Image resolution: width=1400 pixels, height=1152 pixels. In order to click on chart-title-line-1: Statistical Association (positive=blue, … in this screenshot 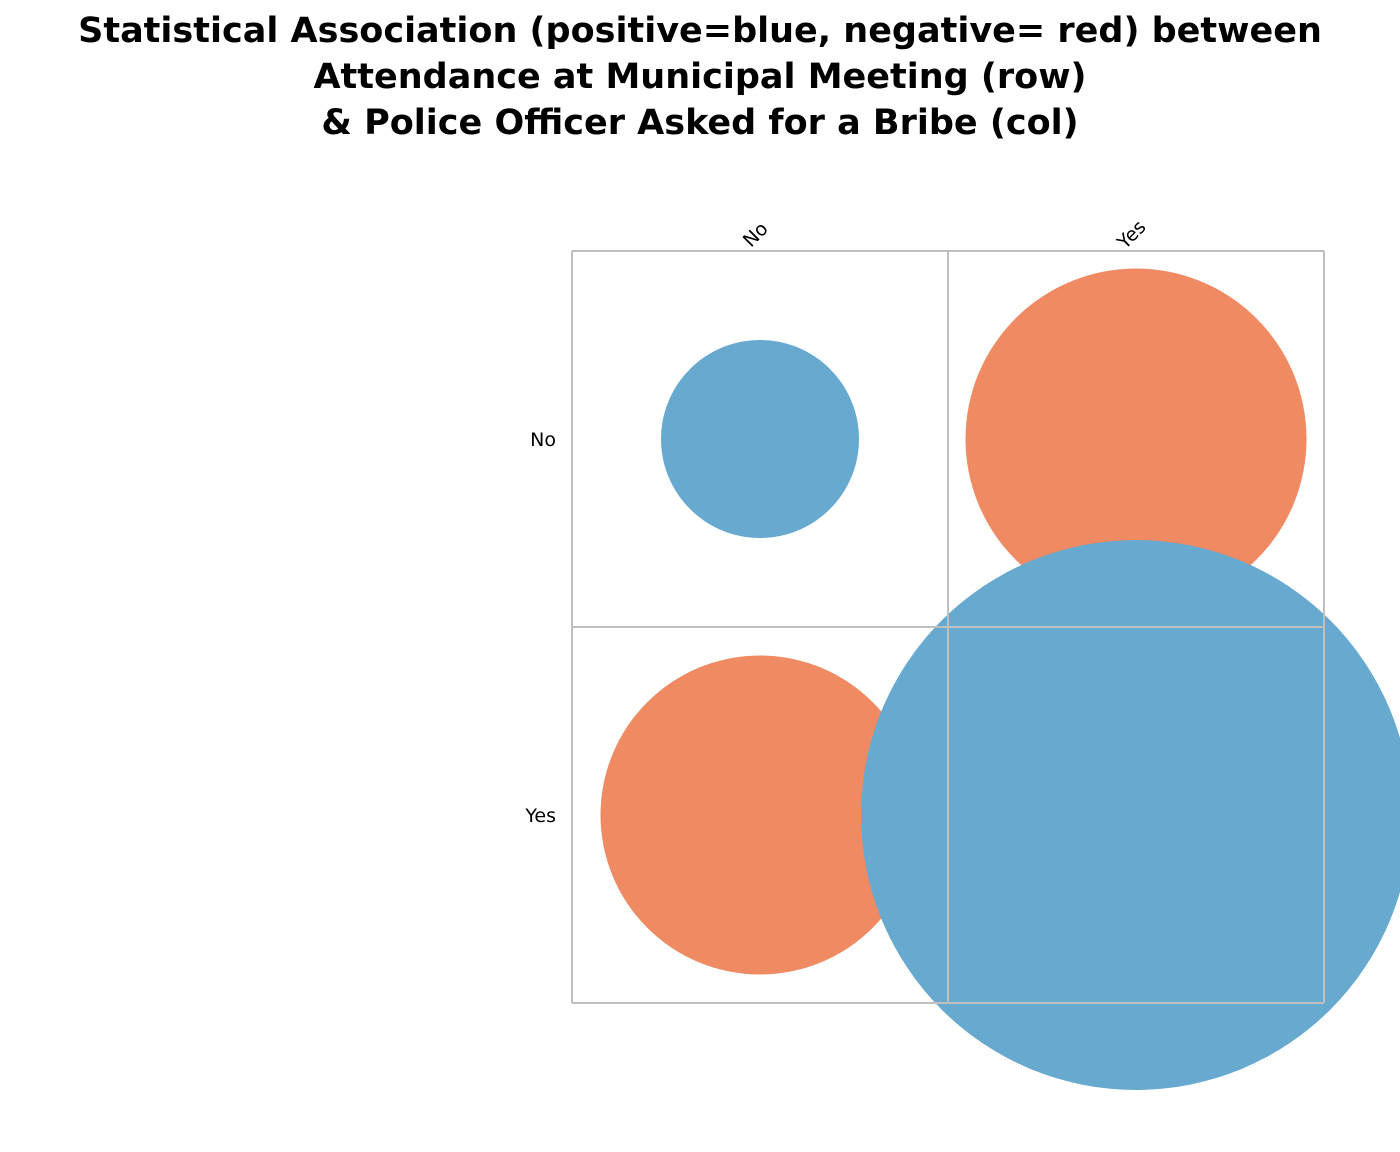, I will do `click(700, 31)`.